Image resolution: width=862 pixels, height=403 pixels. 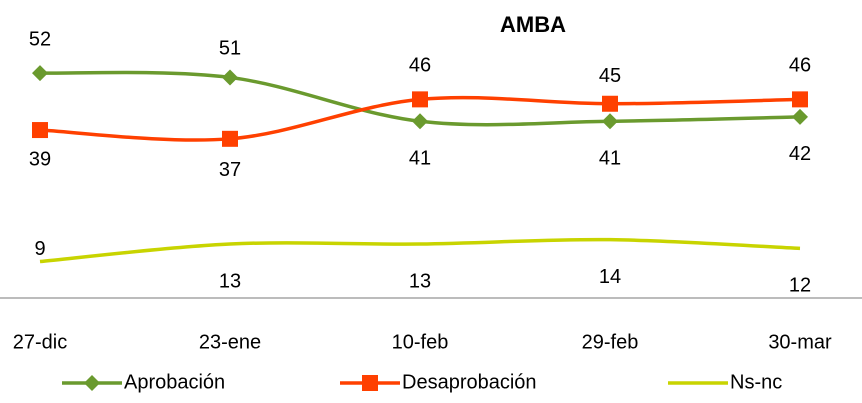 What do you see at coordinates (39, 249) in the screenshot?
I see `data-label: 9` at bounding box center [39, 249].